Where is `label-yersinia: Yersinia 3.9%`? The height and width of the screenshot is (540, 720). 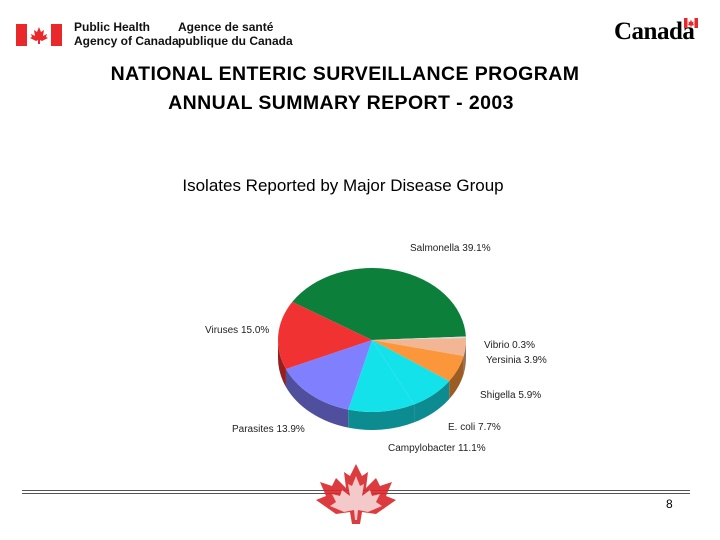 label-yersinia: Yersinia 3.9% is located at coordinates (516, 360).